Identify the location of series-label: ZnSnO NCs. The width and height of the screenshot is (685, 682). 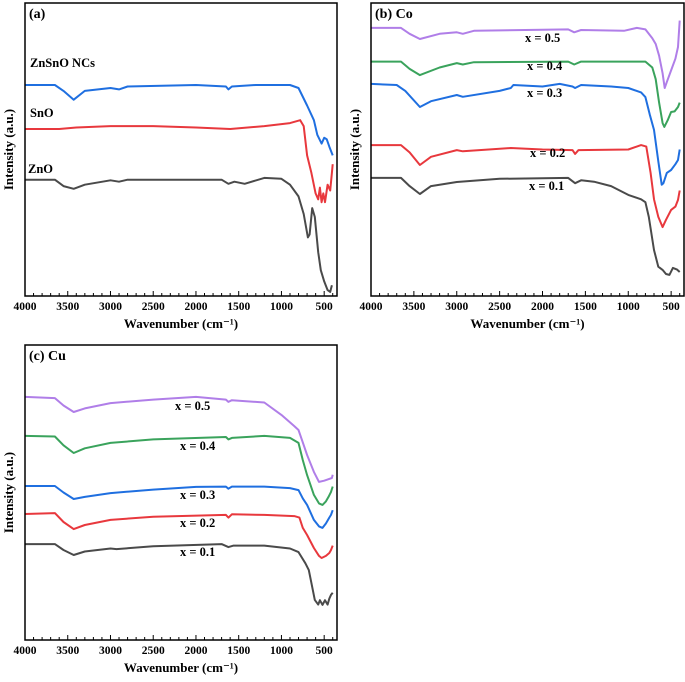
(62, 63).